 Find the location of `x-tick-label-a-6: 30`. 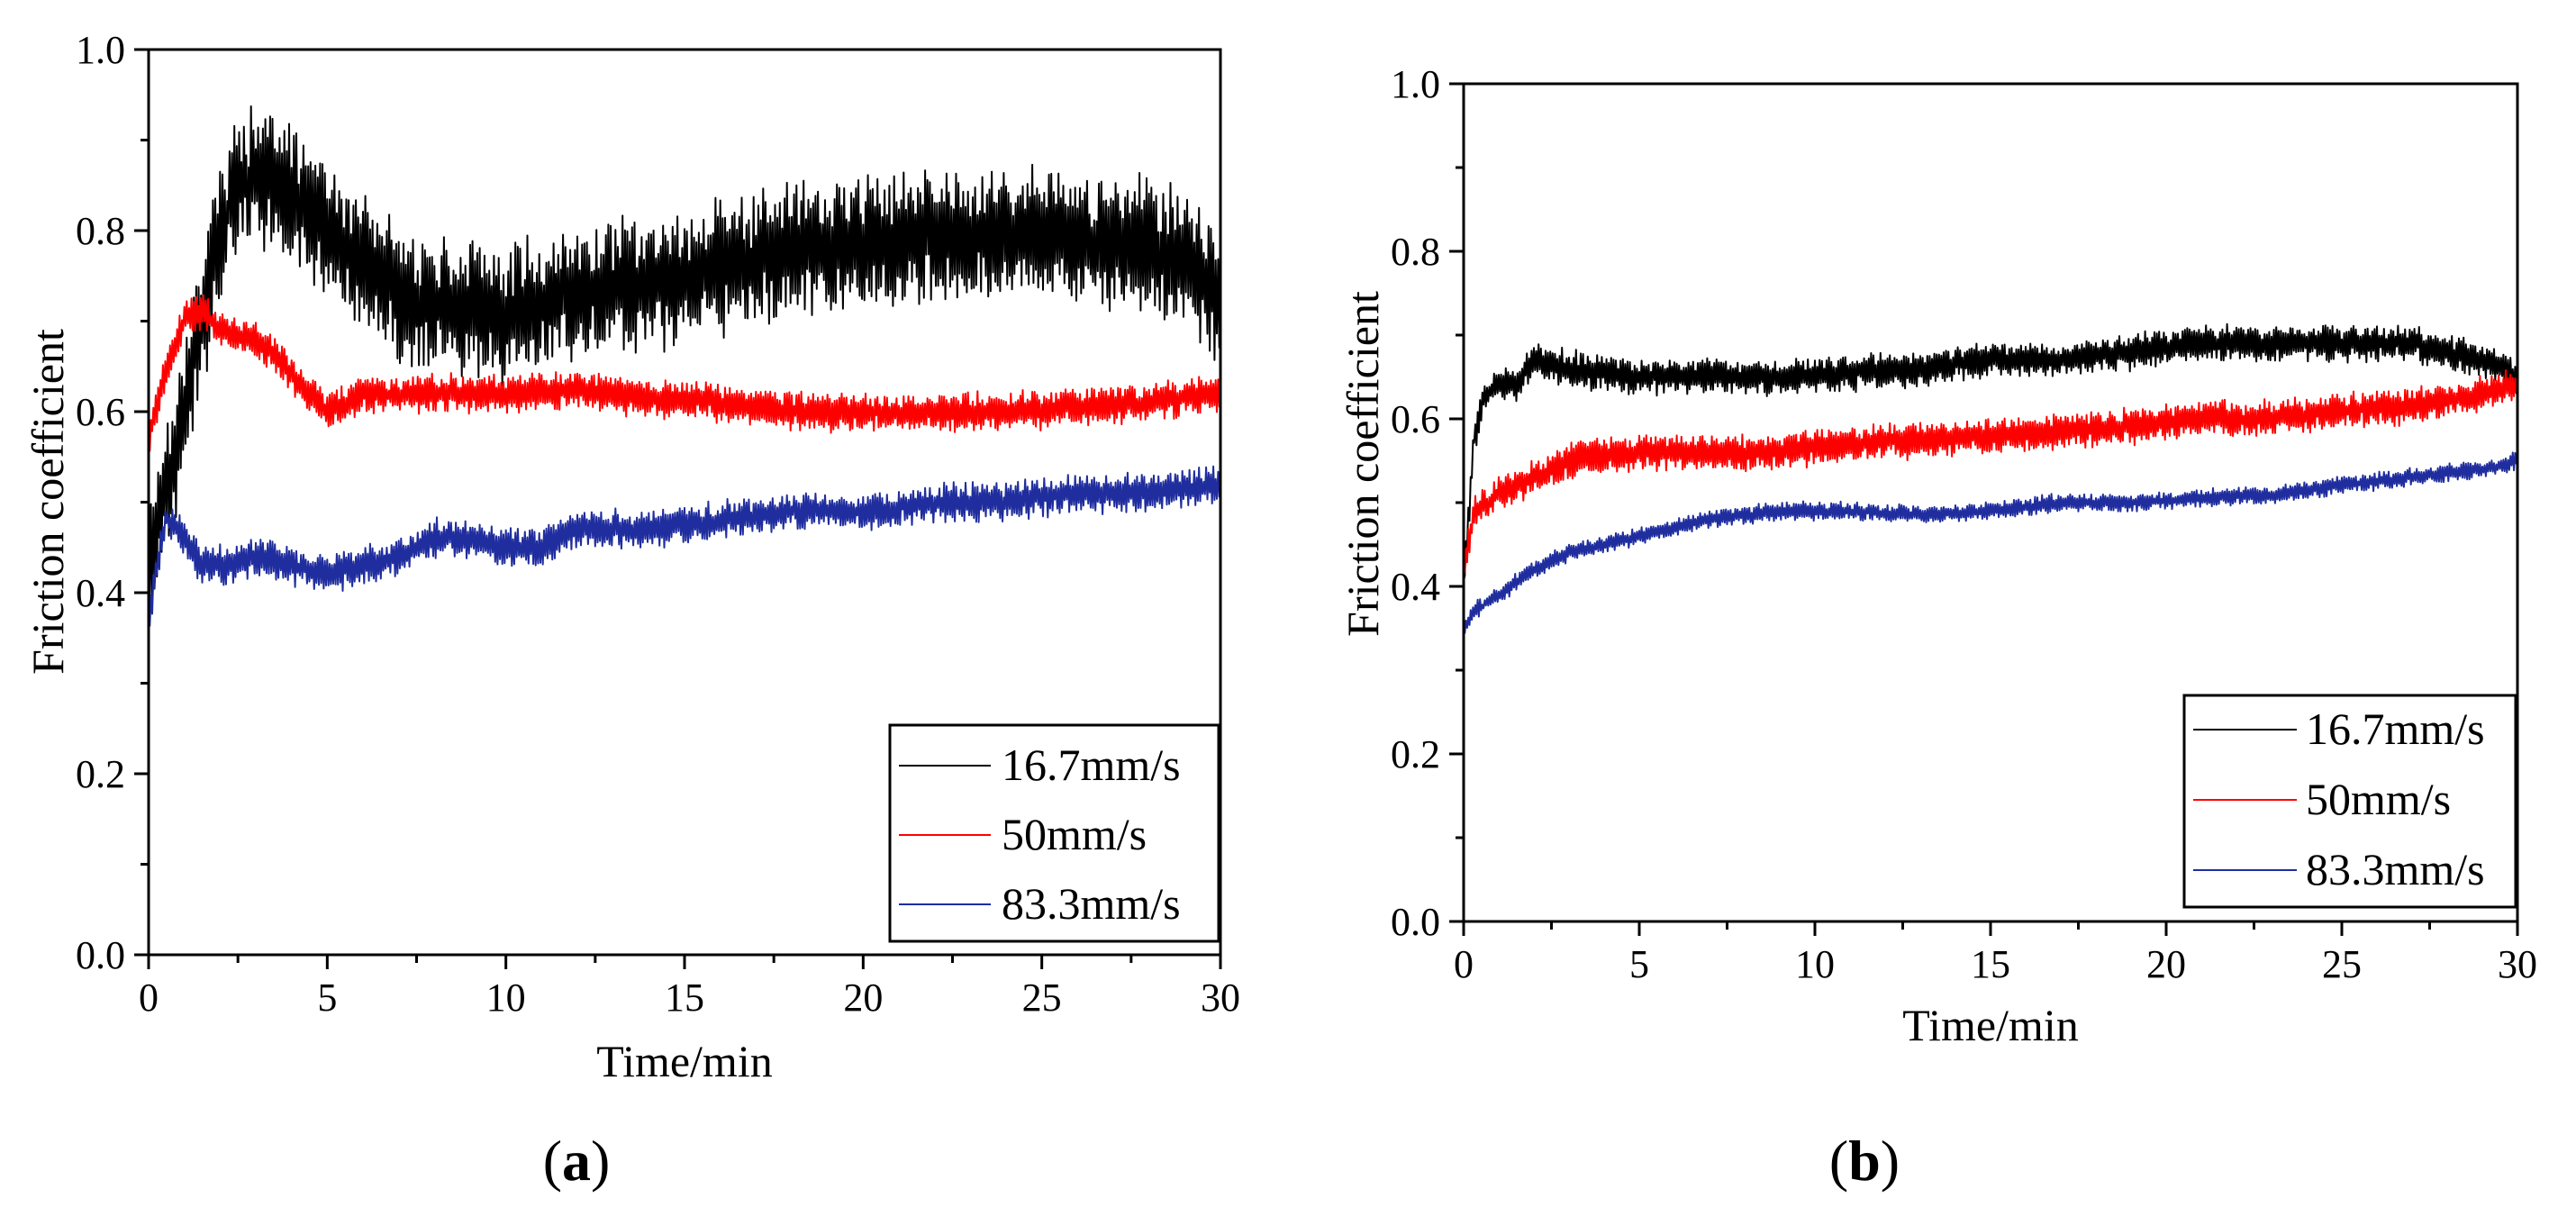

x-tick-label-a-6: 30 is located at coordinates (1220, 998).